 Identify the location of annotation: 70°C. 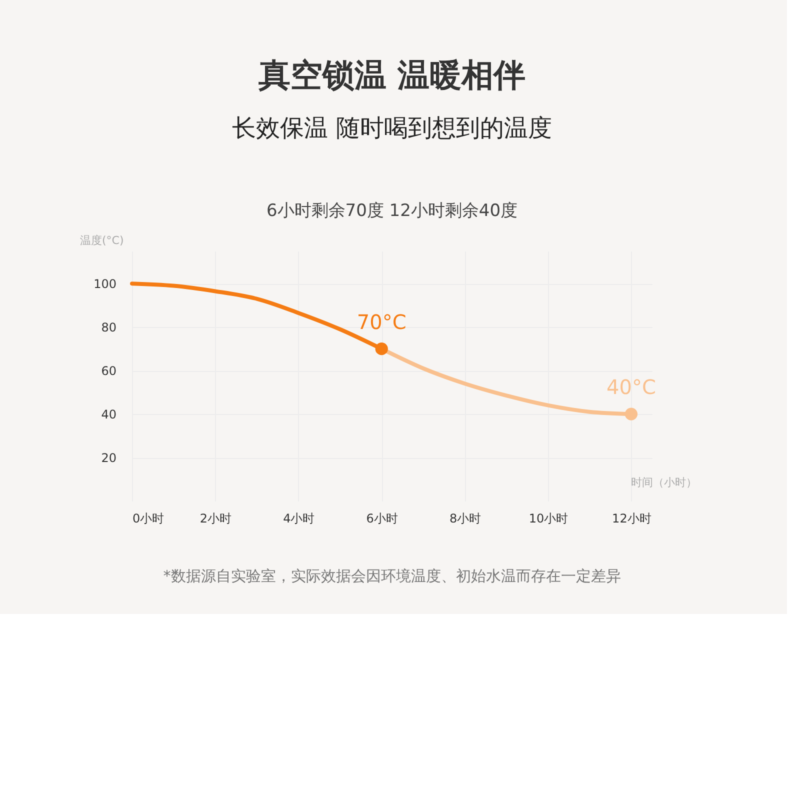
(381, 322).